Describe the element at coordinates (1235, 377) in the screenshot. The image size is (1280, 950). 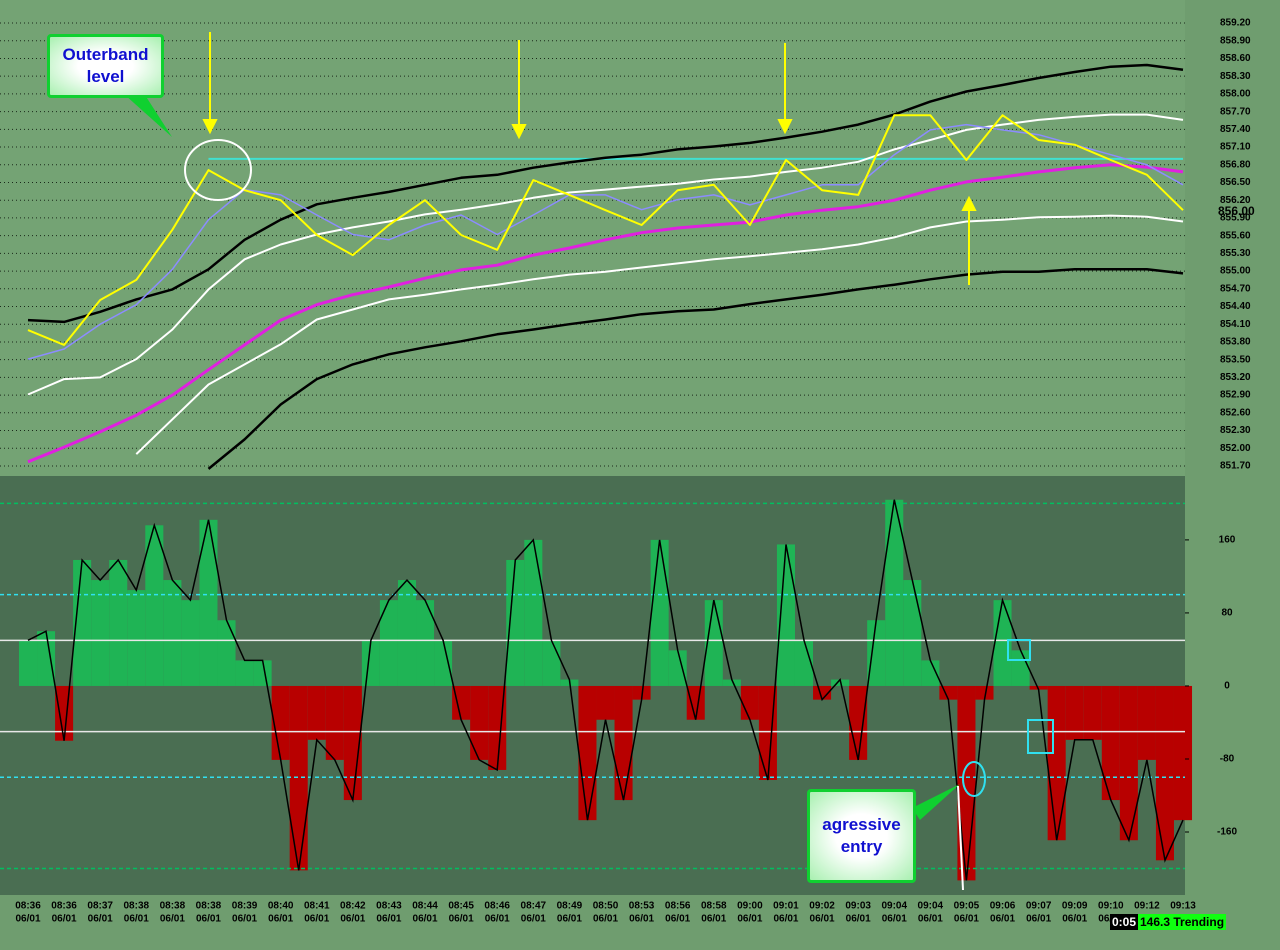
I see `y-tick-label: 853.20` at that location.